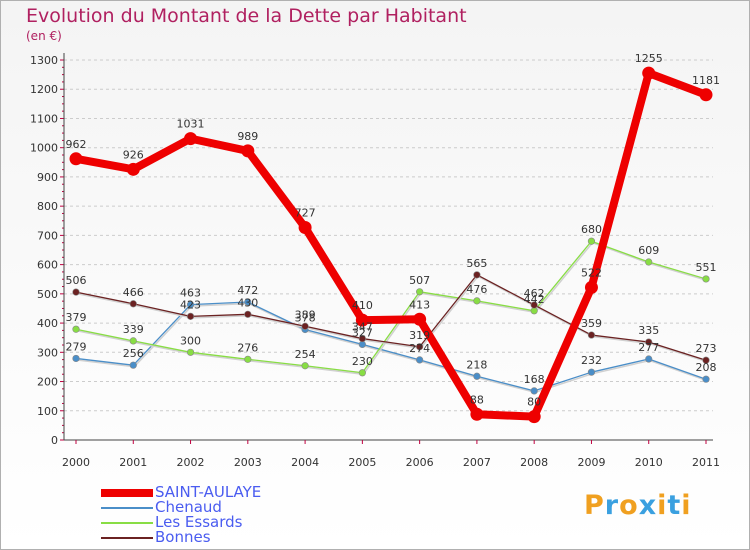  What do you see at coordinates (47, 265) in the screenshot?
I see `y-tick-label: 600` at bounding box center [47, 265].